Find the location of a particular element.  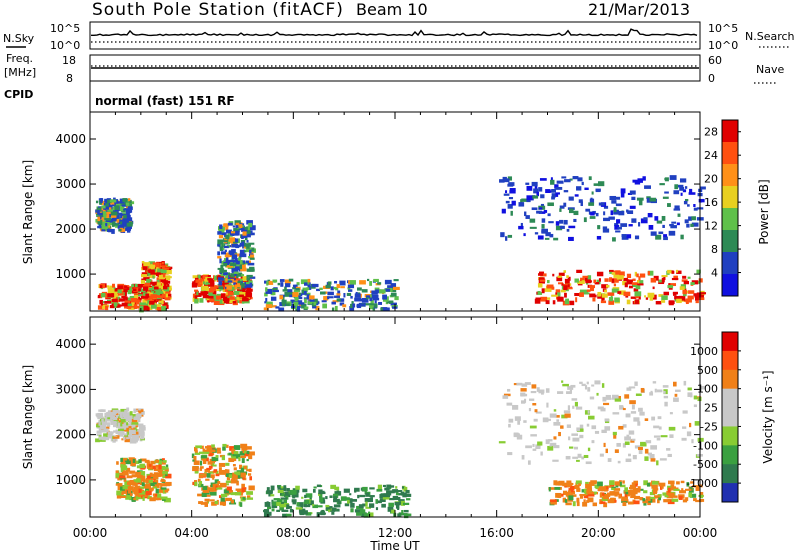

colorbar-tick-label: 25 is located at coordinates (711, 408).